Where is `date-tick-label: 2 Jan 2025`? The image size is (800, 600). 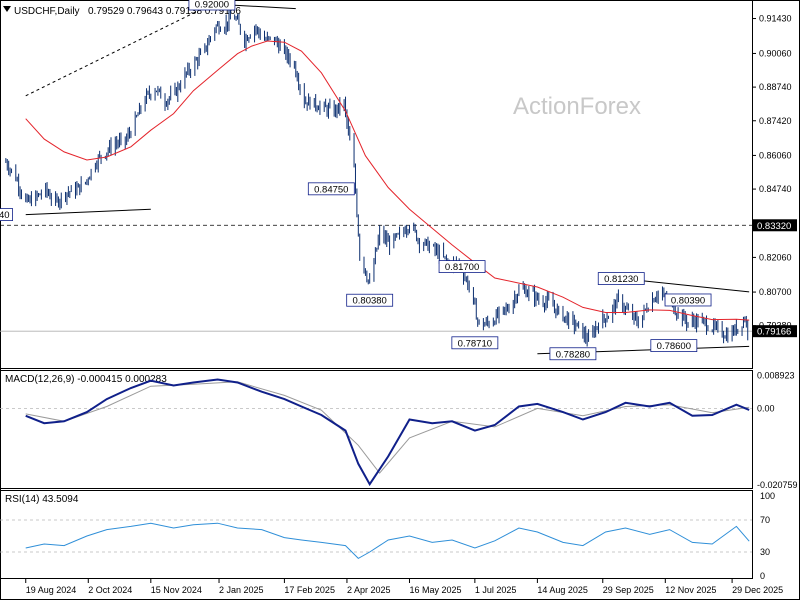 date-tick-label: 2 Jan 2025 is located at coordinates (241, 590).